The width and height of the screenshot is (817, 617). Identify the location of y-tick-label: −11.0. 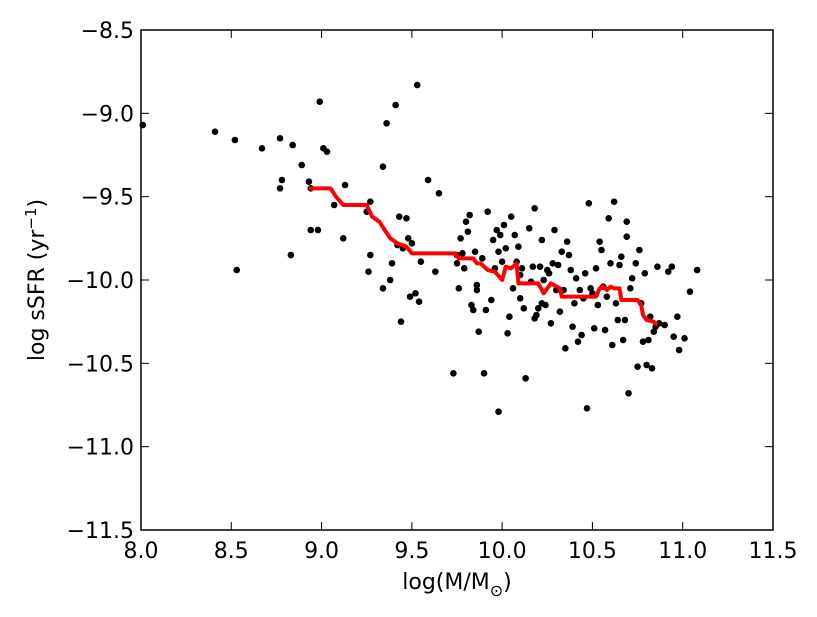
(100, 448).